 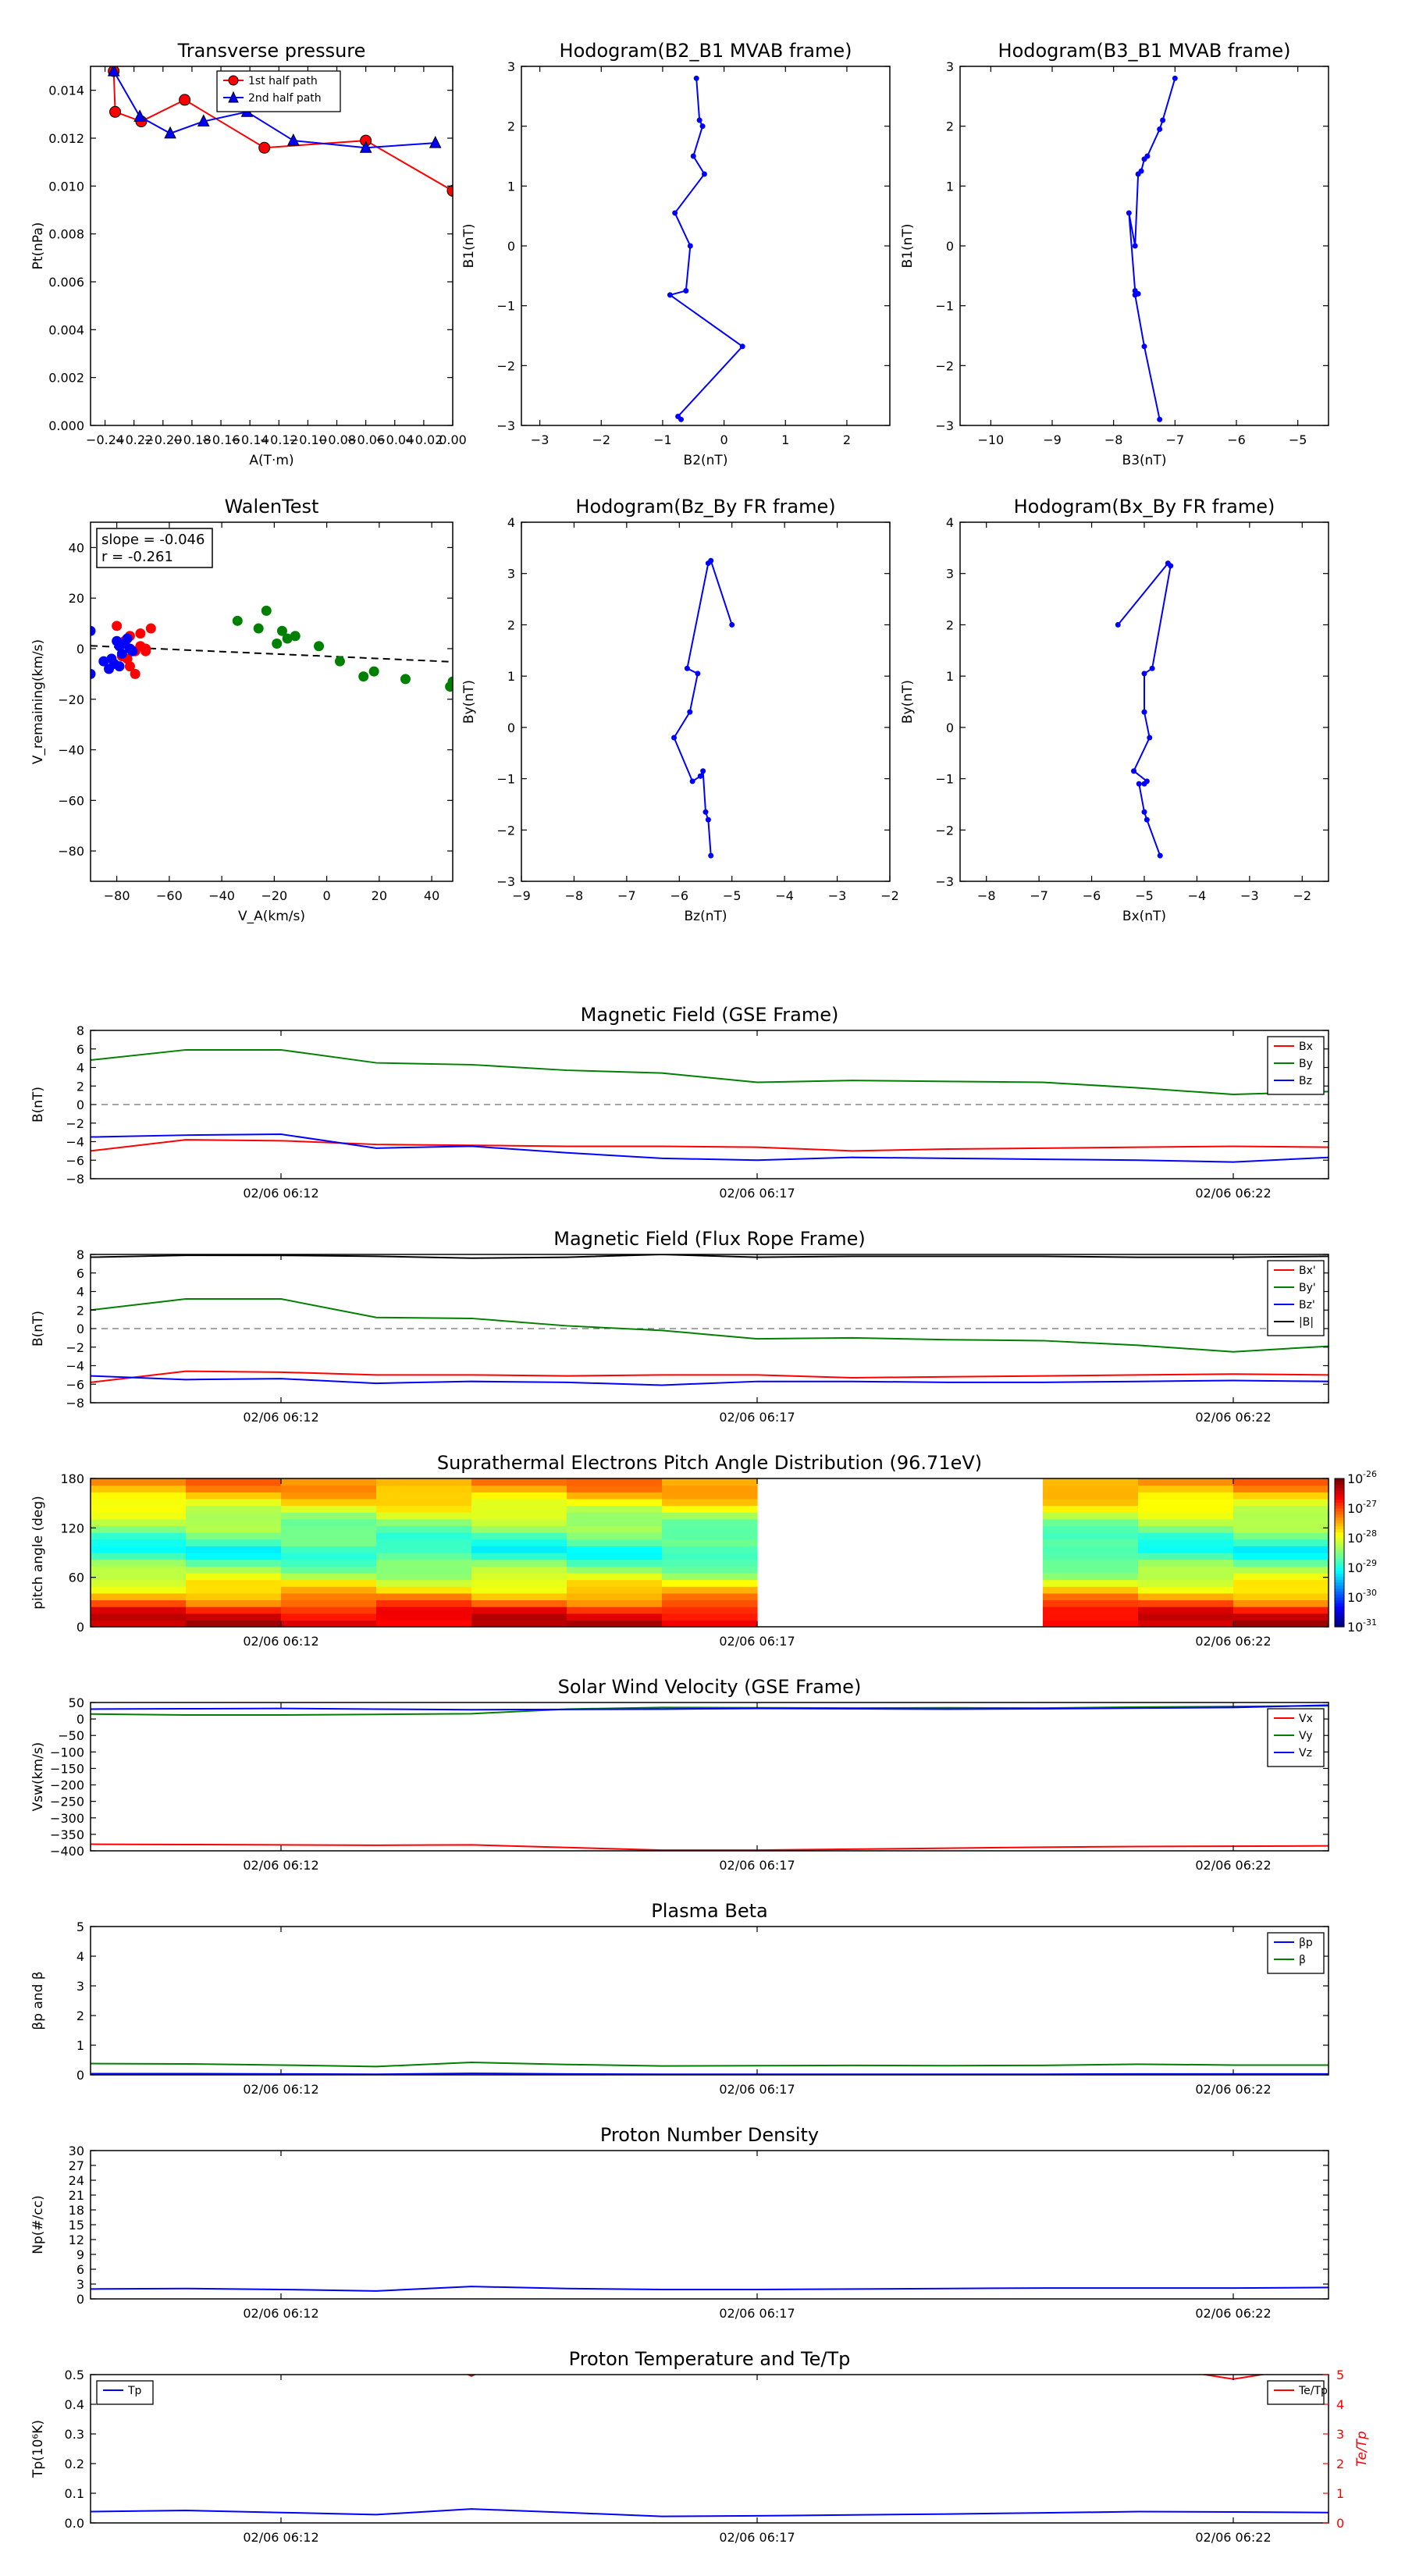 I want to click on x-tick-label: −0.24, so click(x=105, y=439).